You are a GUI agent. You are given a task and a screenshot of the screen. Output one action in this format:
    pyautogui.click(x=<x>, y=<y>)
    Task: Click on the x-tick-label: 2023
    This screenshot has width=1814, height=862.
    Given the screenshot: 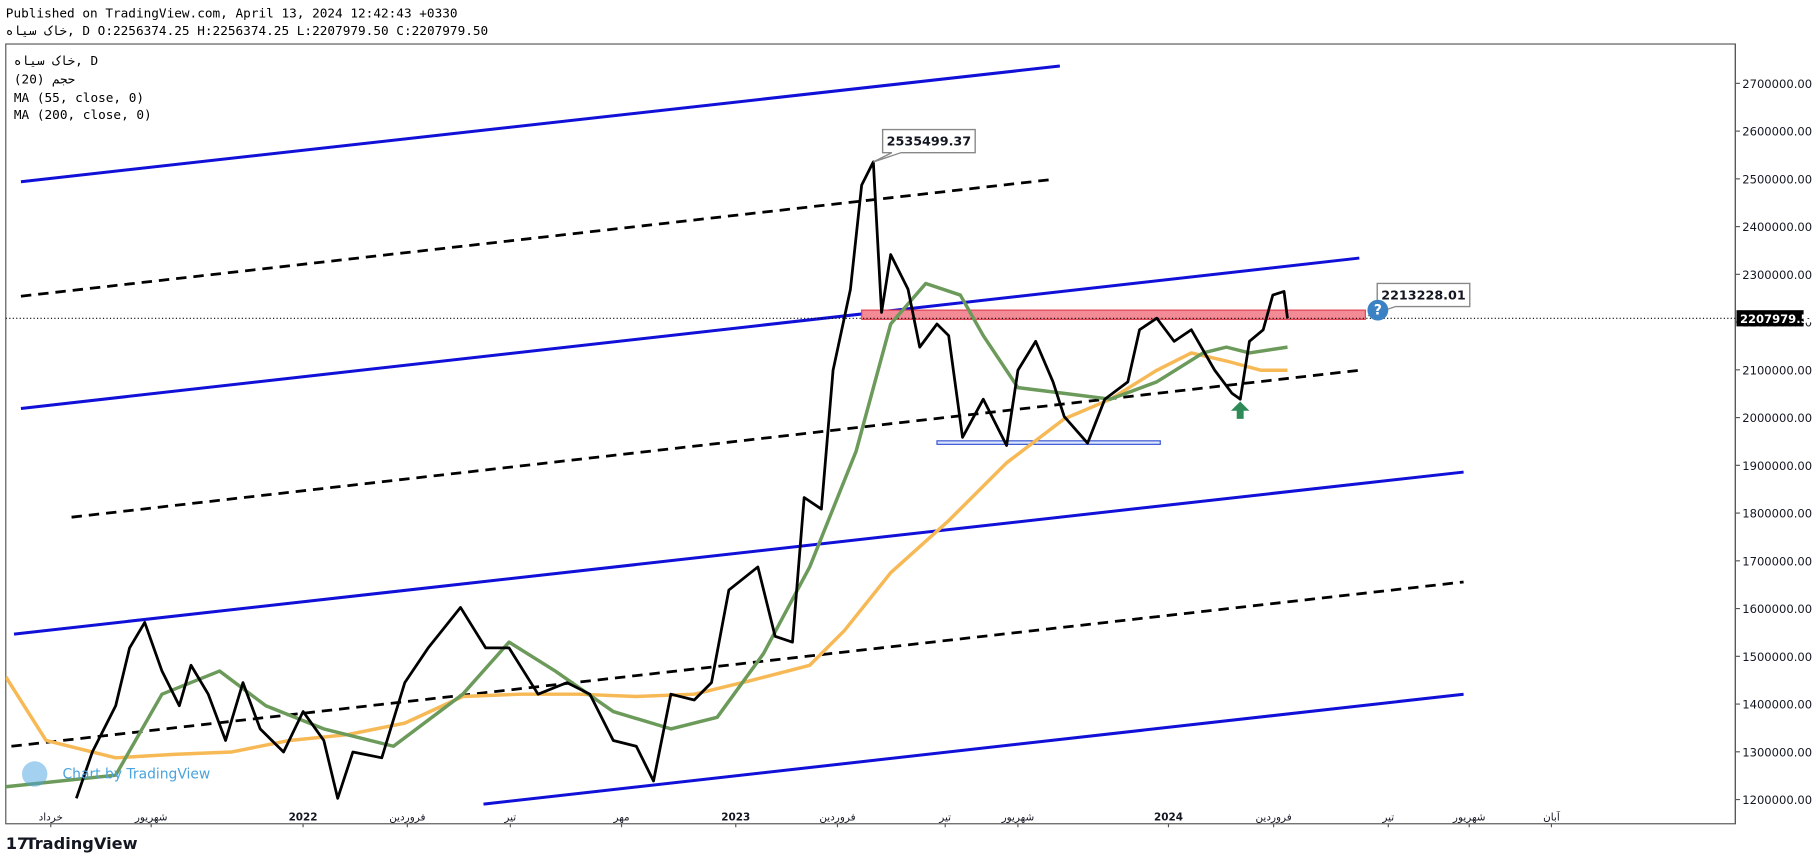 What is the action you would take?
    pyautogui.click(x=735, y=817)
    